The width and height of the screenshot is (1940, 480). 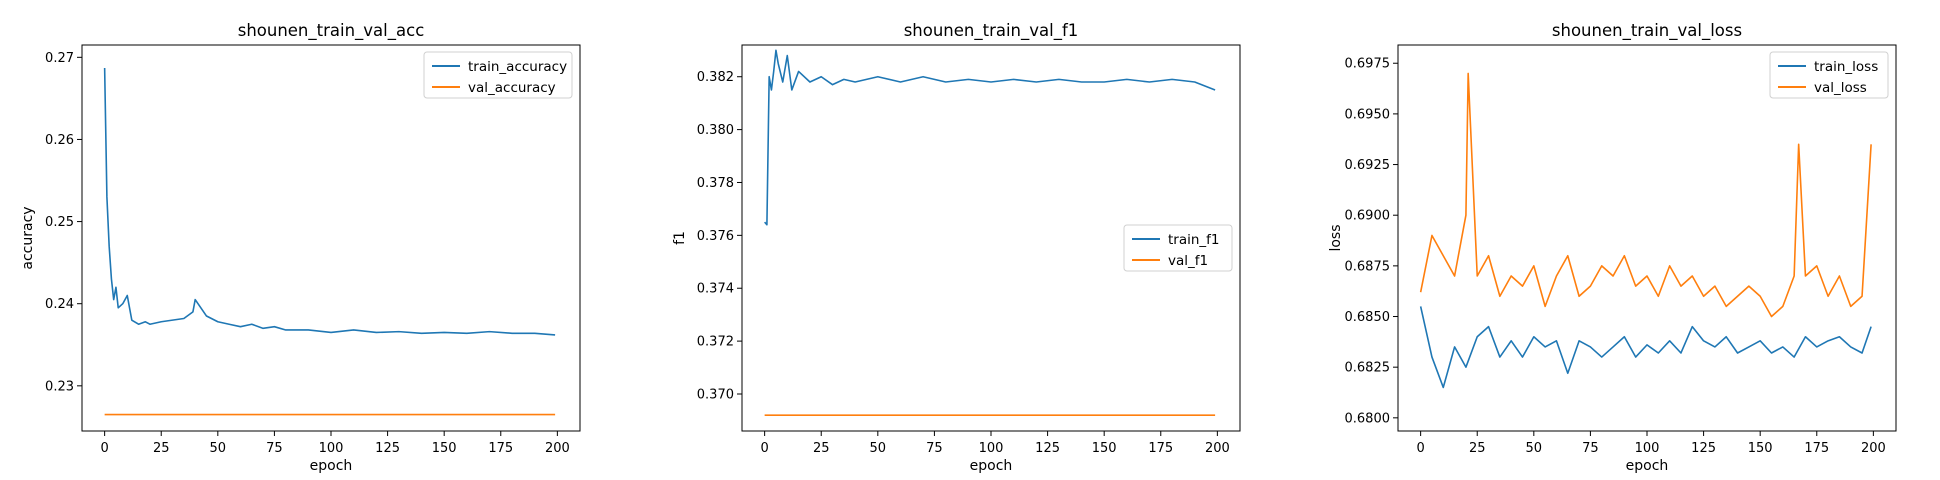 What do you see at coordinates (59, 386) in the screenshot?
I see `y-tick-label: 0.23` at bounding box center [59, 386].